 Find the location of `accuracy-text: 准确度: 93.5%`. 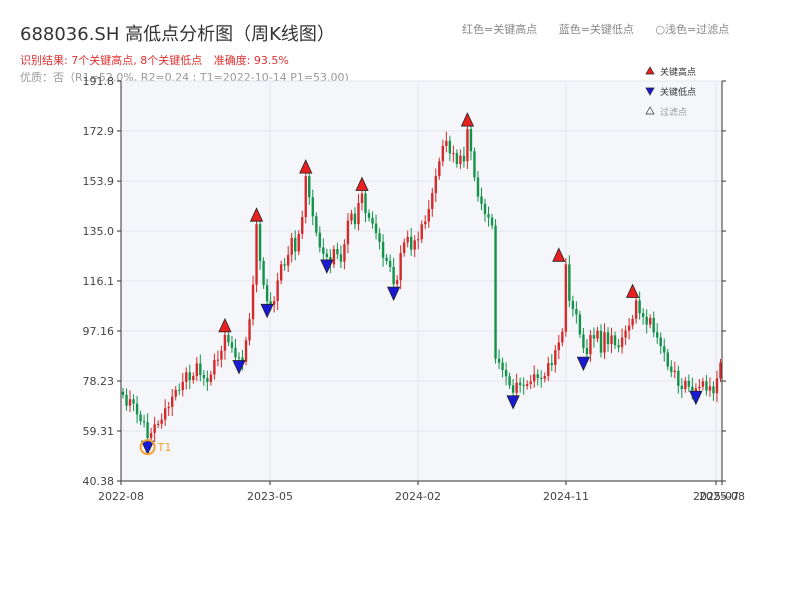

accuracy-text: 准确度: 93.5% is located at coordinates (251, 60).